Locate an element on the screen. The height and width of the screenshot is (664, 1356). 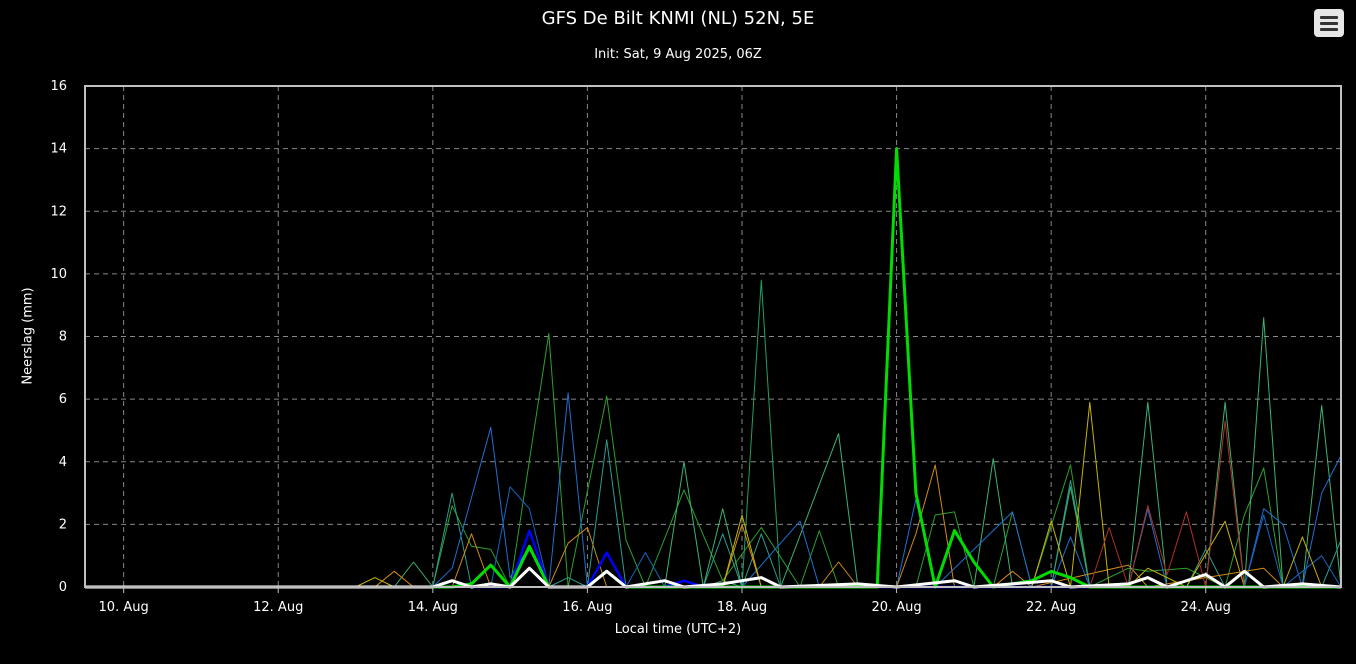
x-tick-label: 12. Aug is located at coordinates (278, 607).